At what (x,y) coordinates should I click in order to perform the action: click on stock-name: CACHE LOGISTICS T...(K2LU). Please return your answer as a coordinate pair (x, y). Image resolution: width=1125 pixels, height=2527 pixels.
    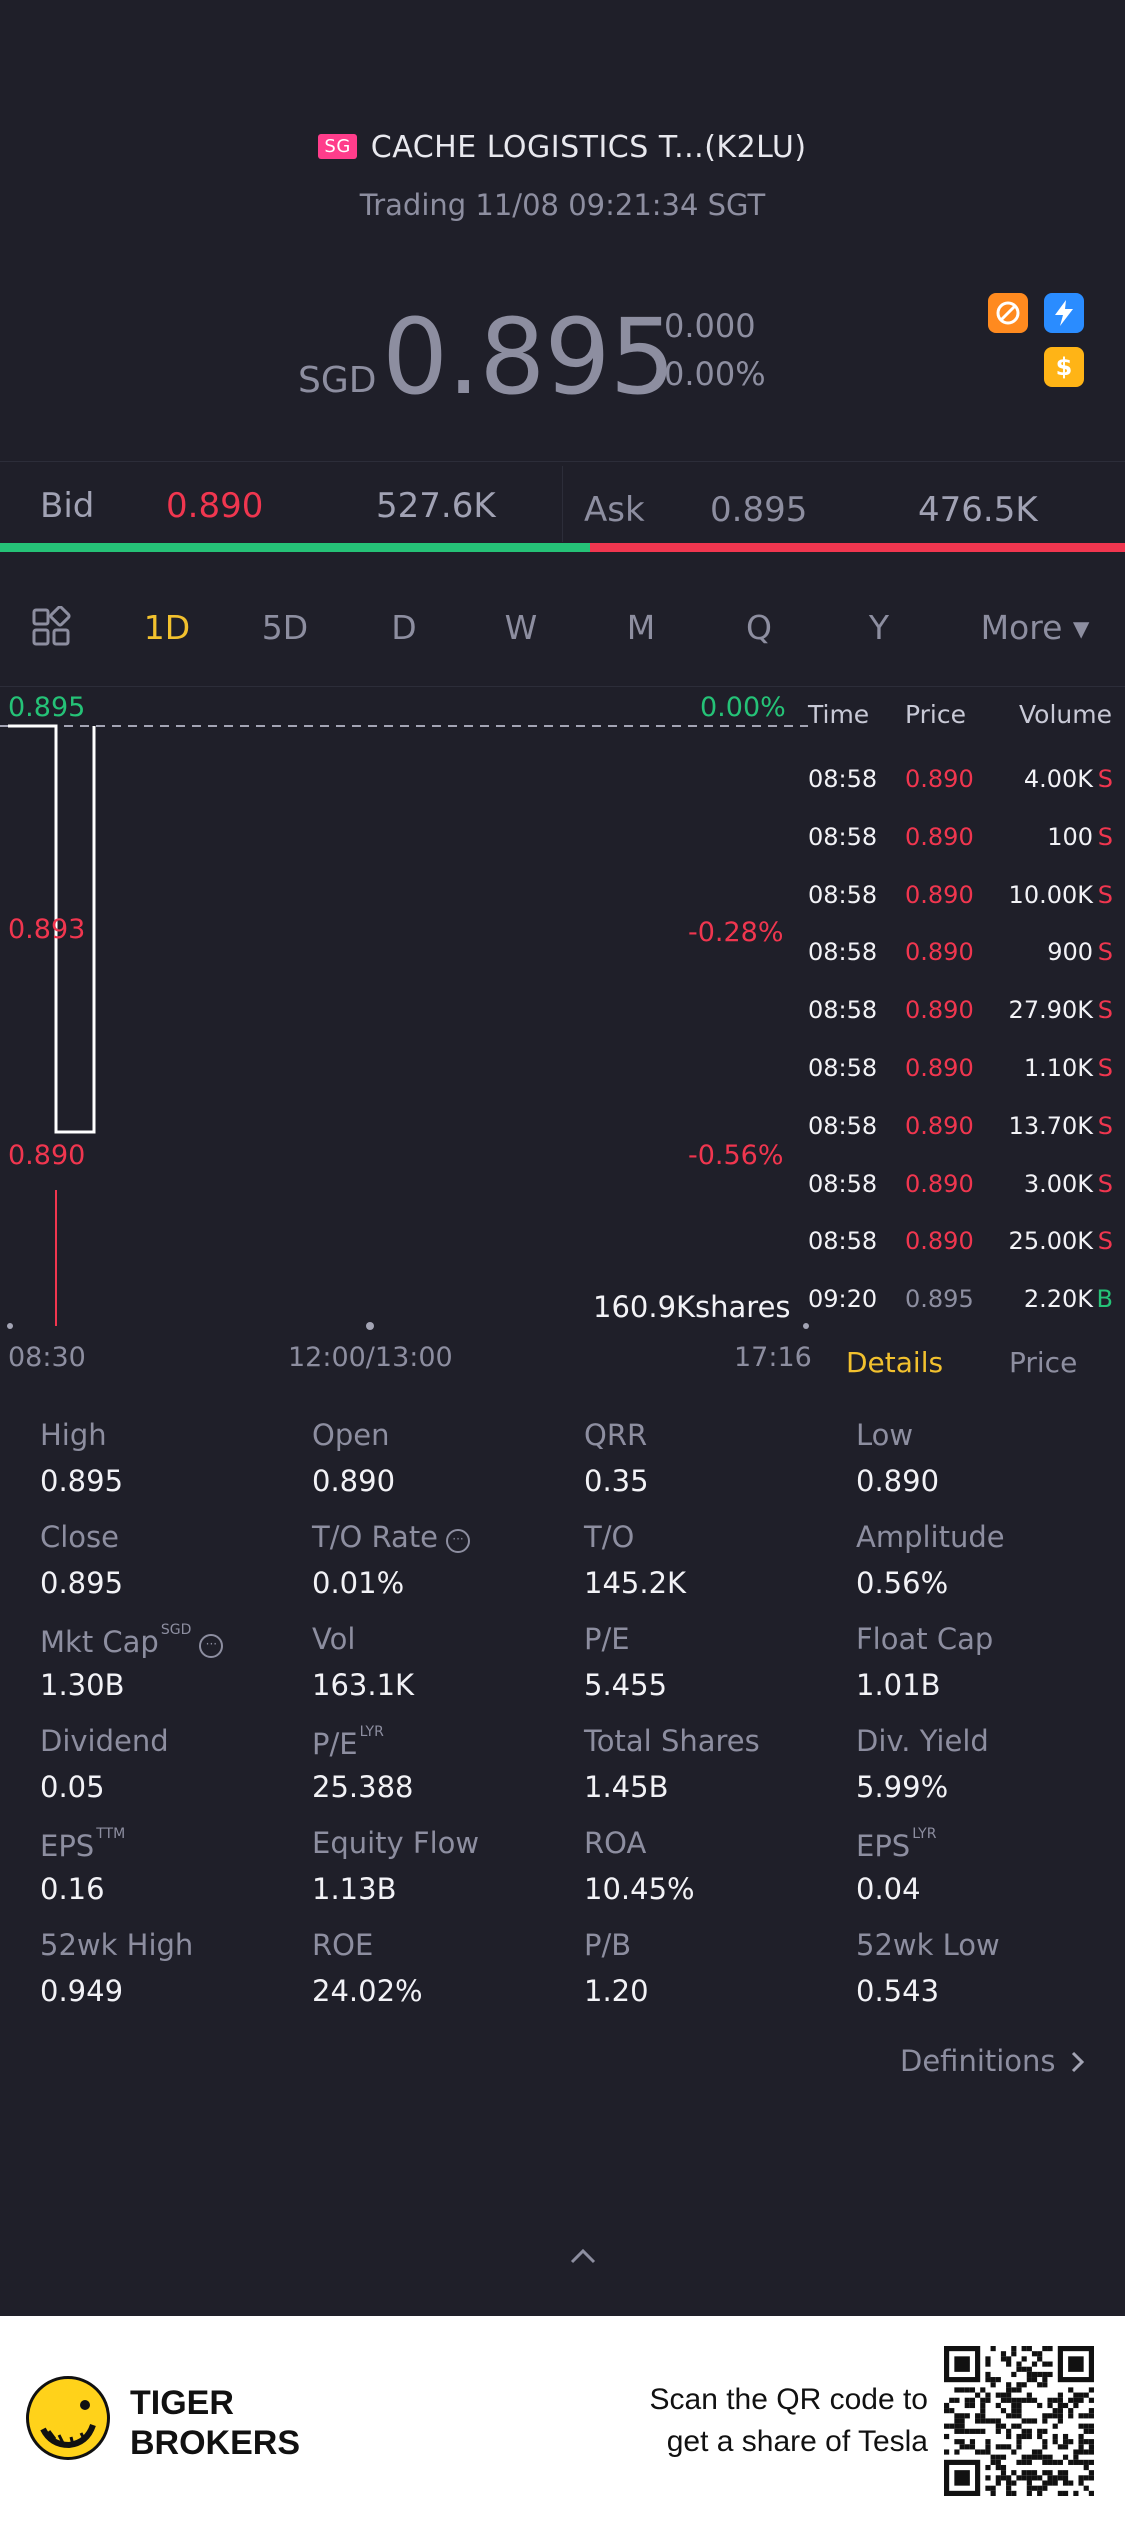
    Looking at the image, I should click on (588, 147).